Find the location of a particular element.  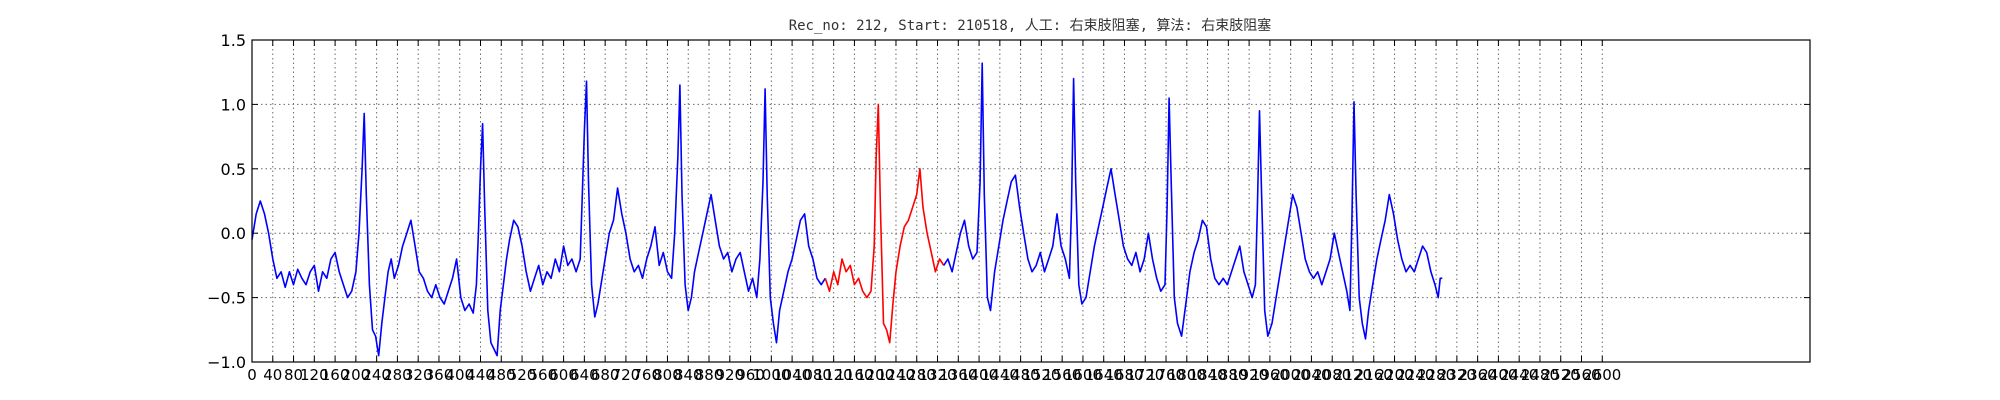

x-tick-label: 840 is located at coordinates (688, 375).